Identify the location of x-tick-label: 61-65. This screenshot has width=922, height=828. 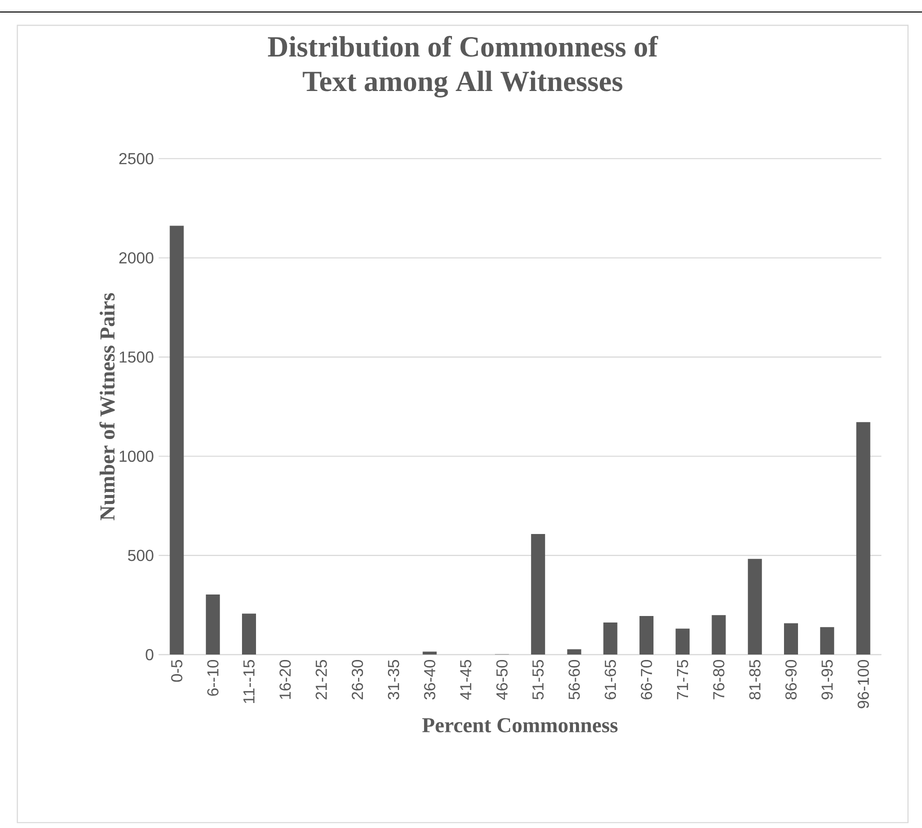
(610, 680).